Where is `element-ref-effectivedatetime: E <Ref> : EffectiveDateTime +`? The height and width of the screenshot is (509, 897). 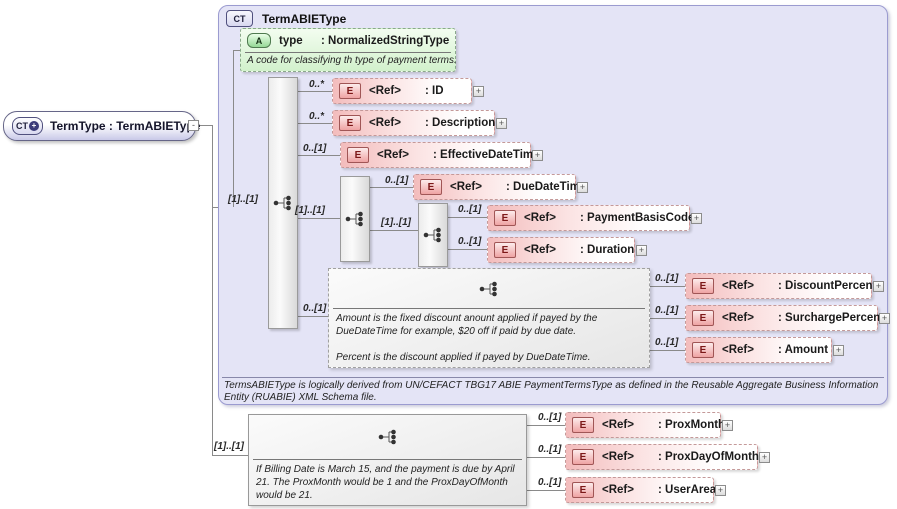 element-ref-effectivedatetime: E <Ref> : EffectiveDateTime + is located at coordinates (441, 155).